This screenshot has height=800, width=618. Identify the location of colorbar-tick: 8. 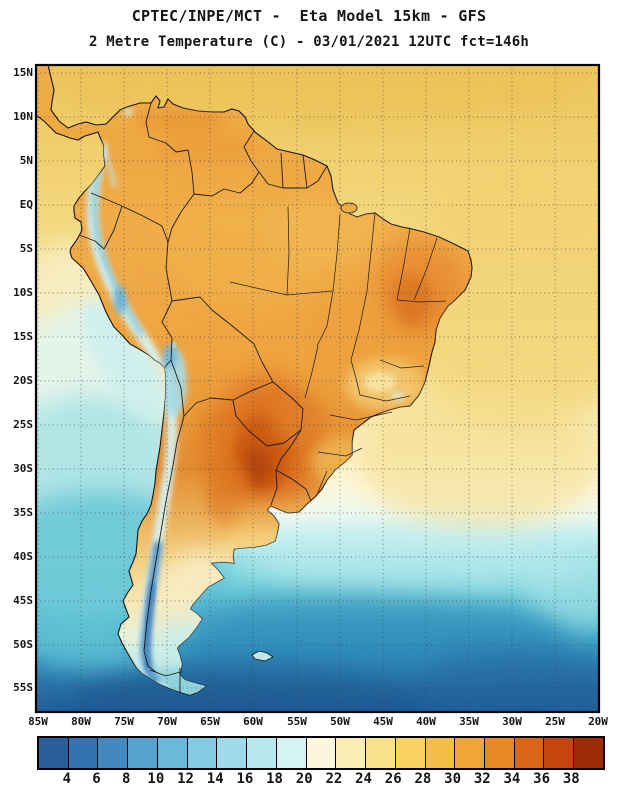
(126, 779).